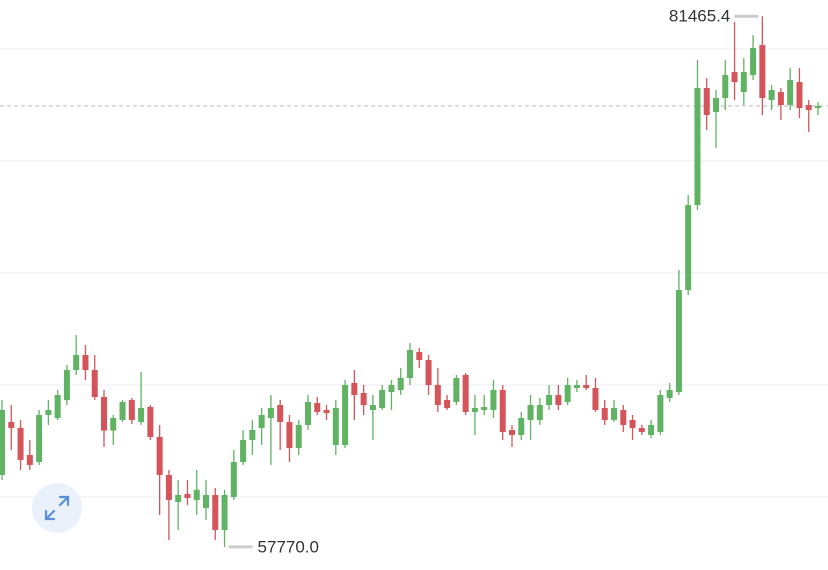 This screenshot has height=570, width=828. I want to click on expand-button, so click(57, 508).